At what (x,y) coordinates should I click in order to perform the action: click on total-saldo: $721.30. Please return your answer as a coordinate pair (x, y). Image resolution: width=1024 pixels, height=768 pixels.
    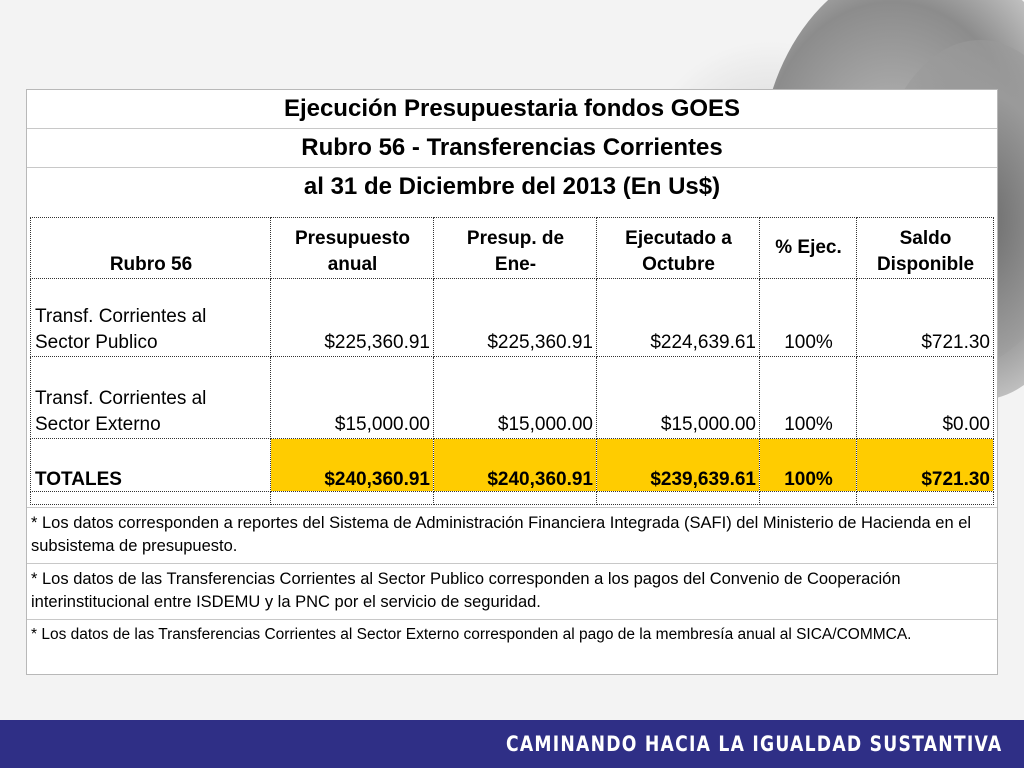
    Looking at the image, I should click on (925, 465).